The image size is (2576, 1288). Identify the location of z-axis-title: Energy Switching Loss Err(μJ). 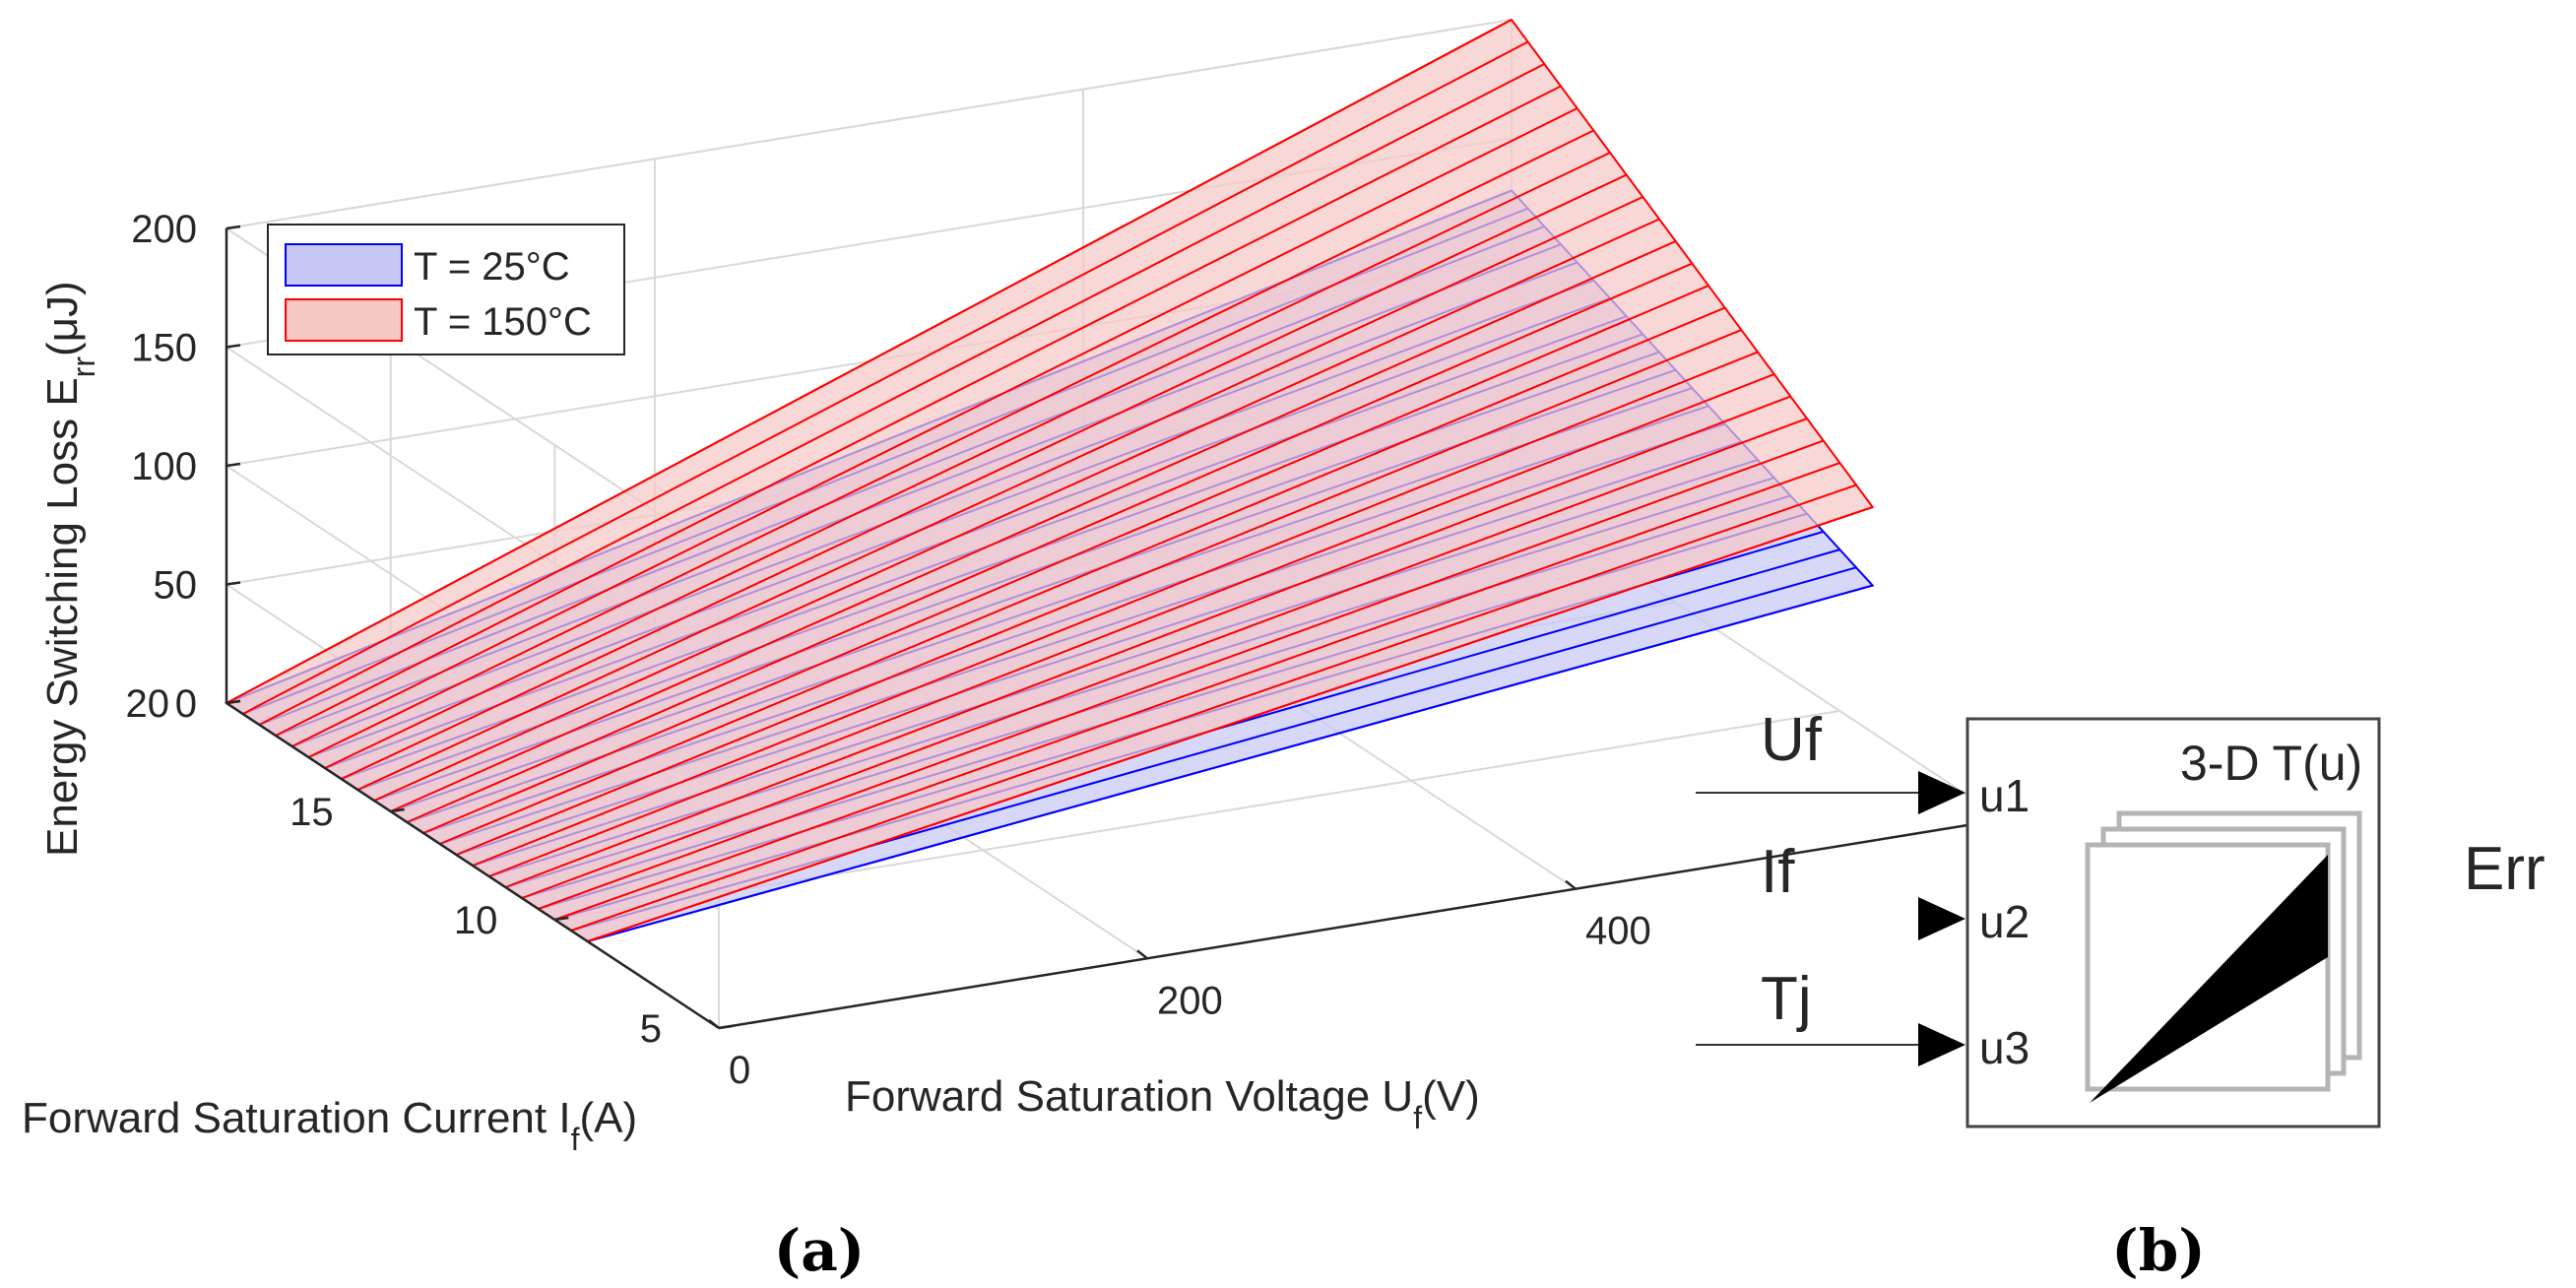
(69, 569).